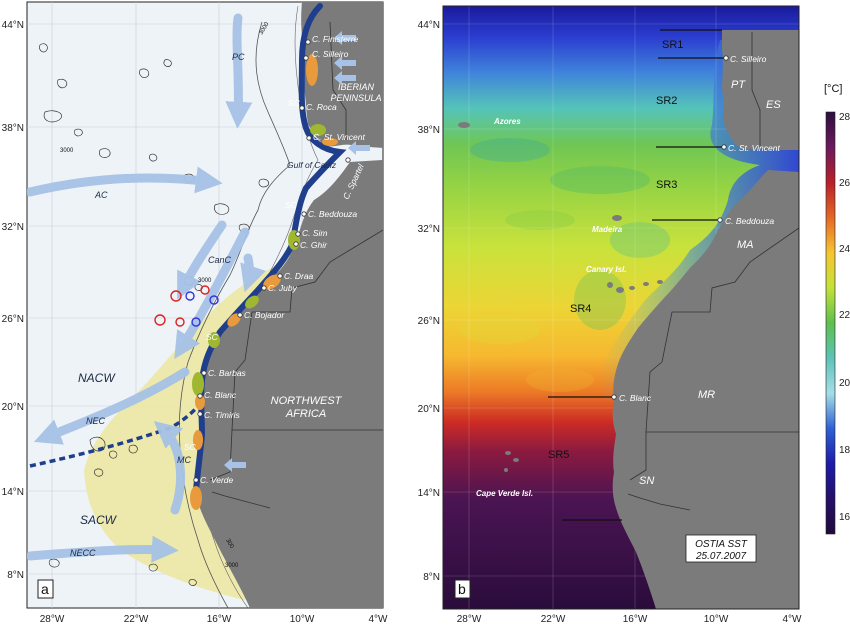 The width and height of the screenshot is (850, 627). I want to click on nacw-label: NACW, so click(97, 378).